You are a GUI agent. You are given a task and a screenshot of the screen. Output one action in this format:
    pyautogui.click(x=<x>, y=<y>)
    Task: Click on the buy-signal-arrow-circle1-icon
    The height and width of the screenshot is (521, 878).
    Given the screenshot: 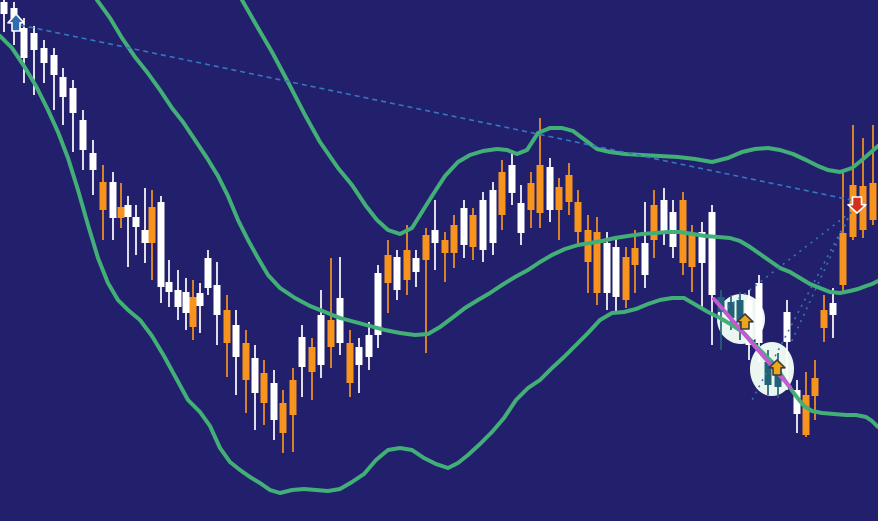 What is the action you would take?
    pyautogui.click(x=745, y=321)
    